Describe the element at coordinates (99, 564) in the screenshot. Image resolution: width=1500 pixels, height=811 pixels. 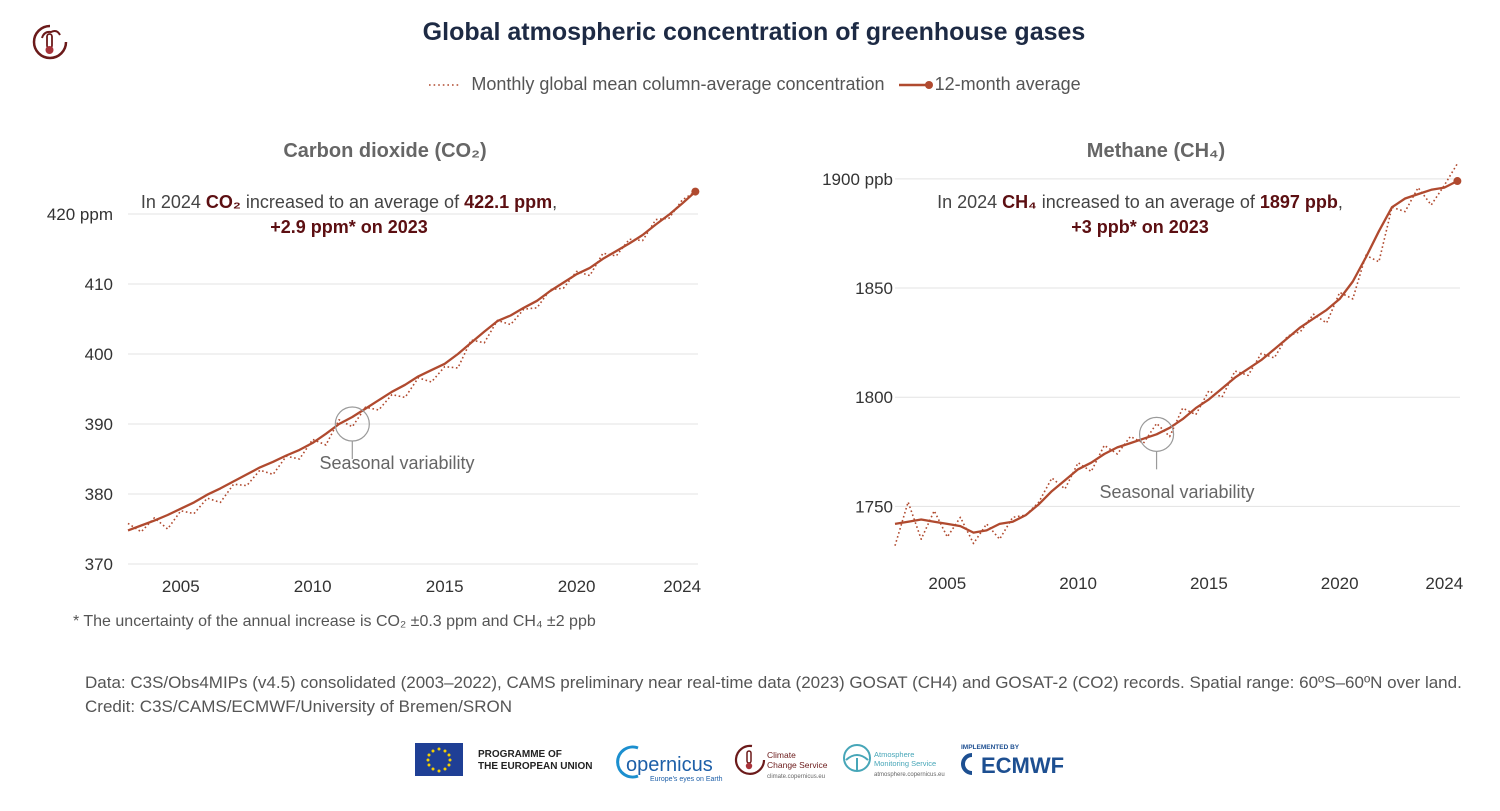
I see `co2-y-tick-label: 370` at that location.